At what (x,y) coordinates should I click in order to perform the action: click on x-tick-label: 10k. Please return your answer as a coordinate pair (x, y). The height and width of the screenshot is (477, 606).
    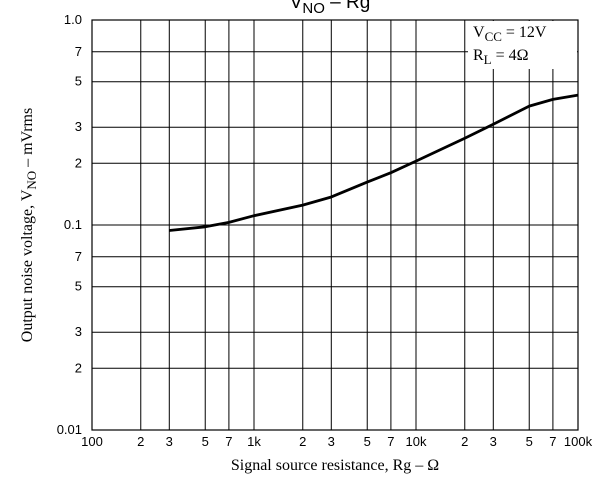
    Looking at the image, I should click on (416, 441).